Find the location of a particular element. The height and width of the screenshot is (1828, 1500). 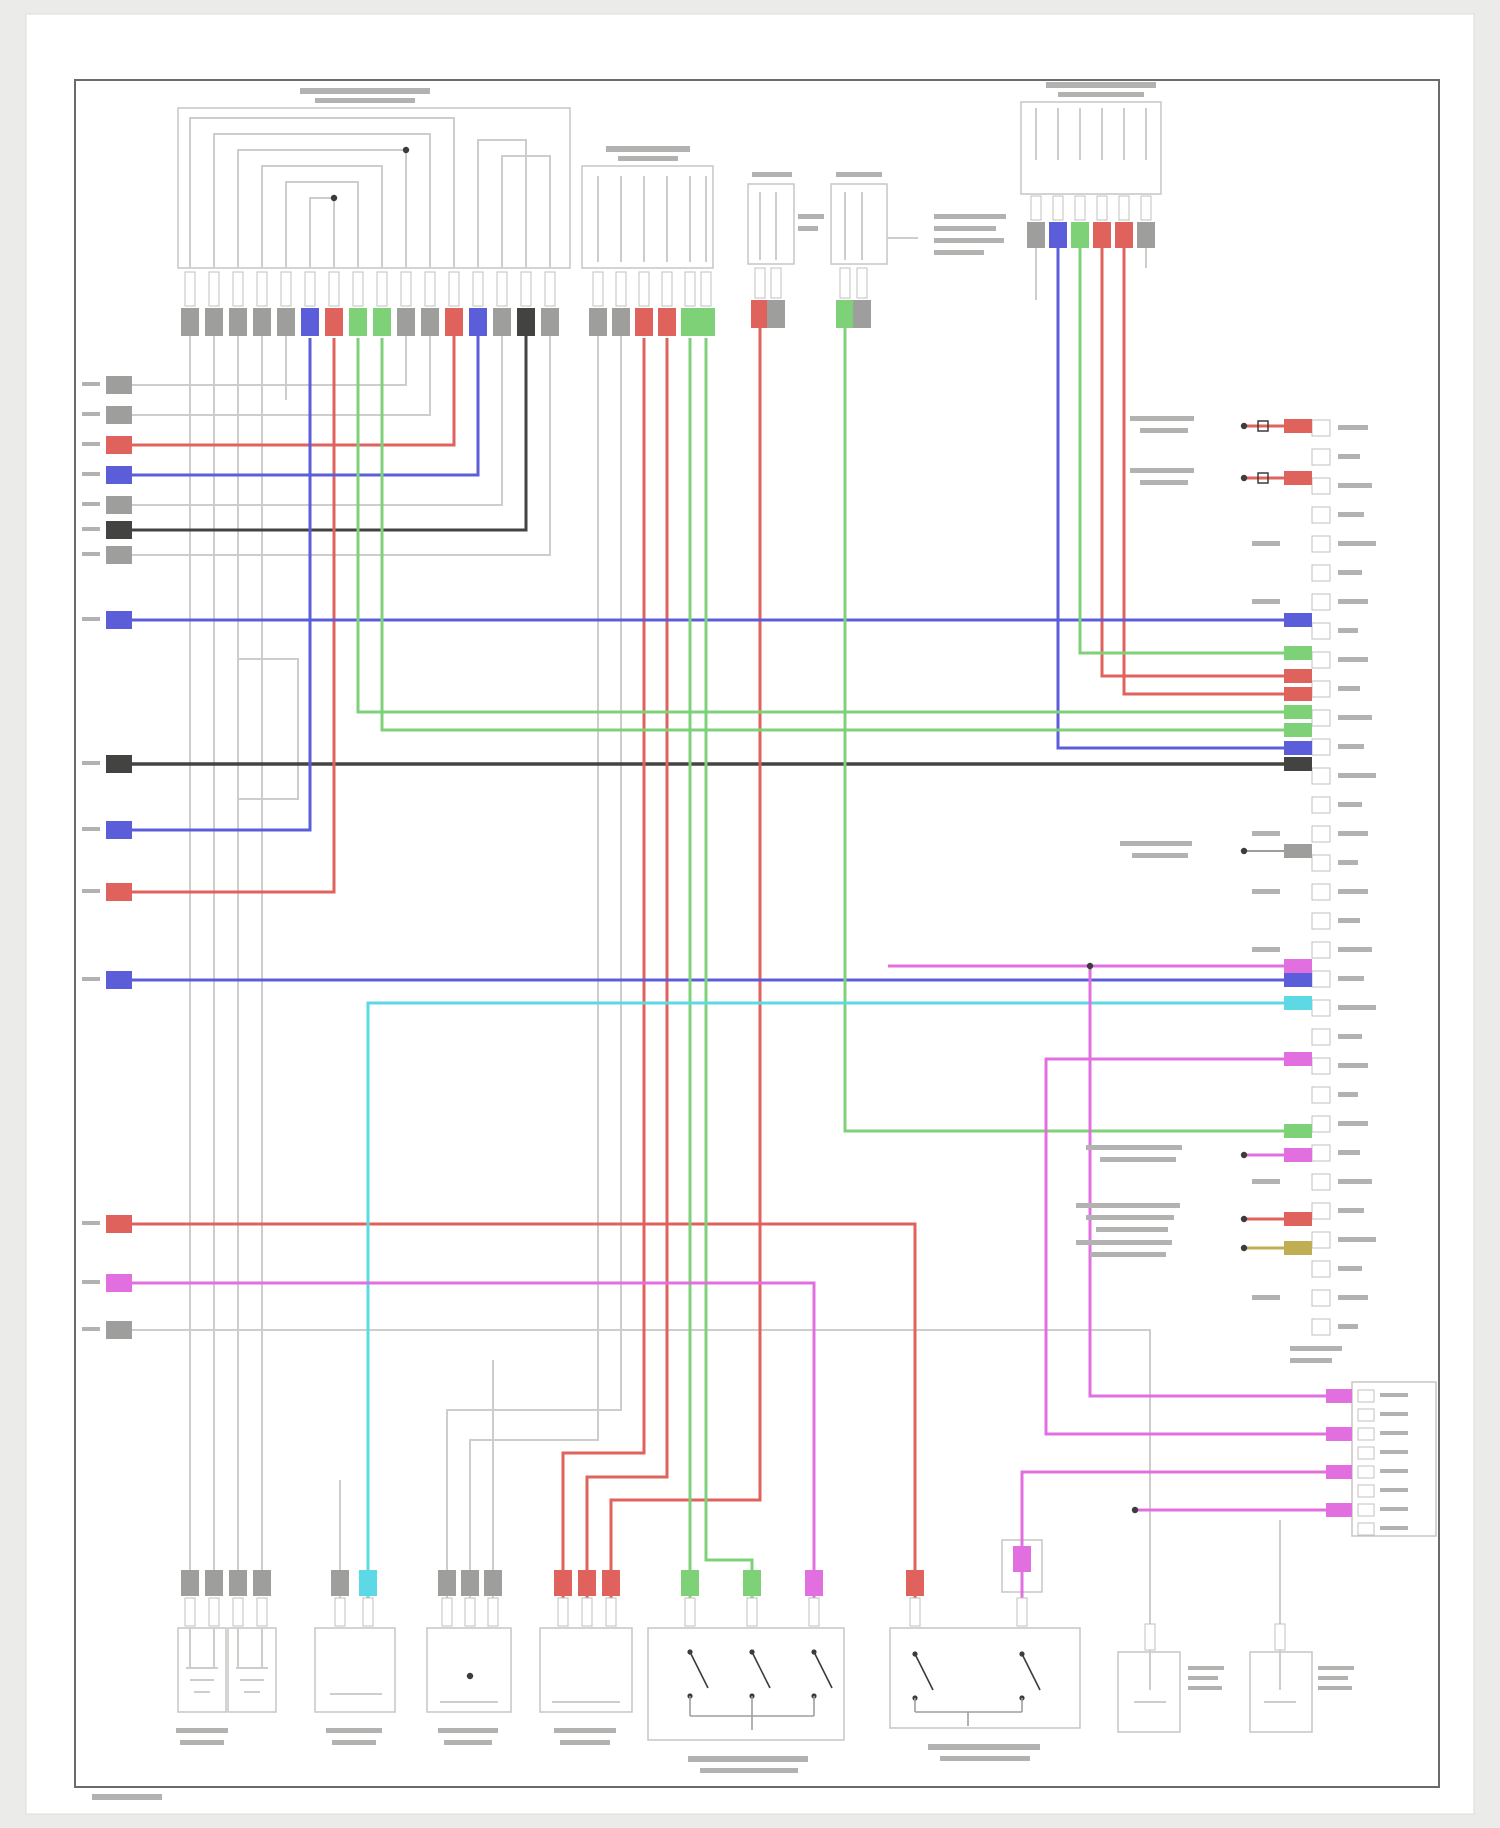

wire-blue is located at coordinates (1170, 499).